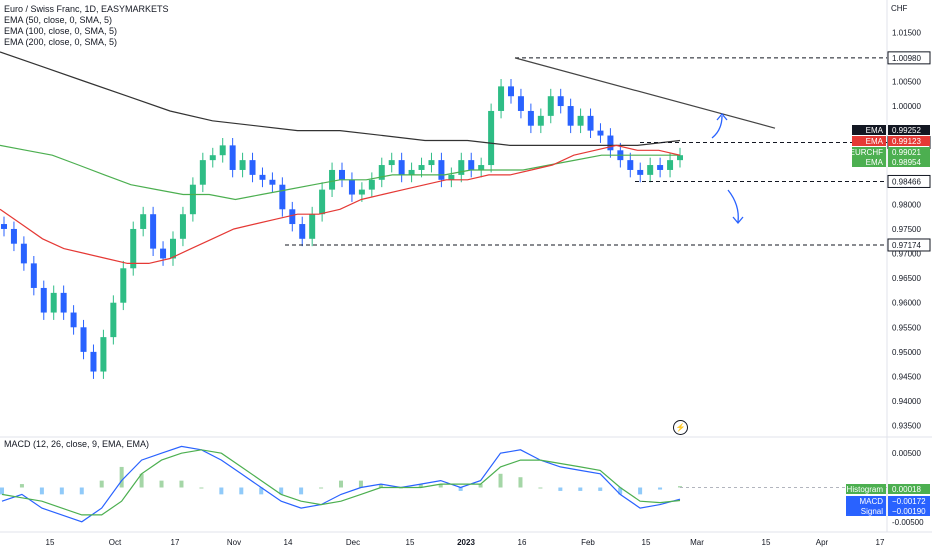  What do you see at coordinates (738, 220) in the screenshot?
I see `down-arrow-head` at bounding box center [738, 220].